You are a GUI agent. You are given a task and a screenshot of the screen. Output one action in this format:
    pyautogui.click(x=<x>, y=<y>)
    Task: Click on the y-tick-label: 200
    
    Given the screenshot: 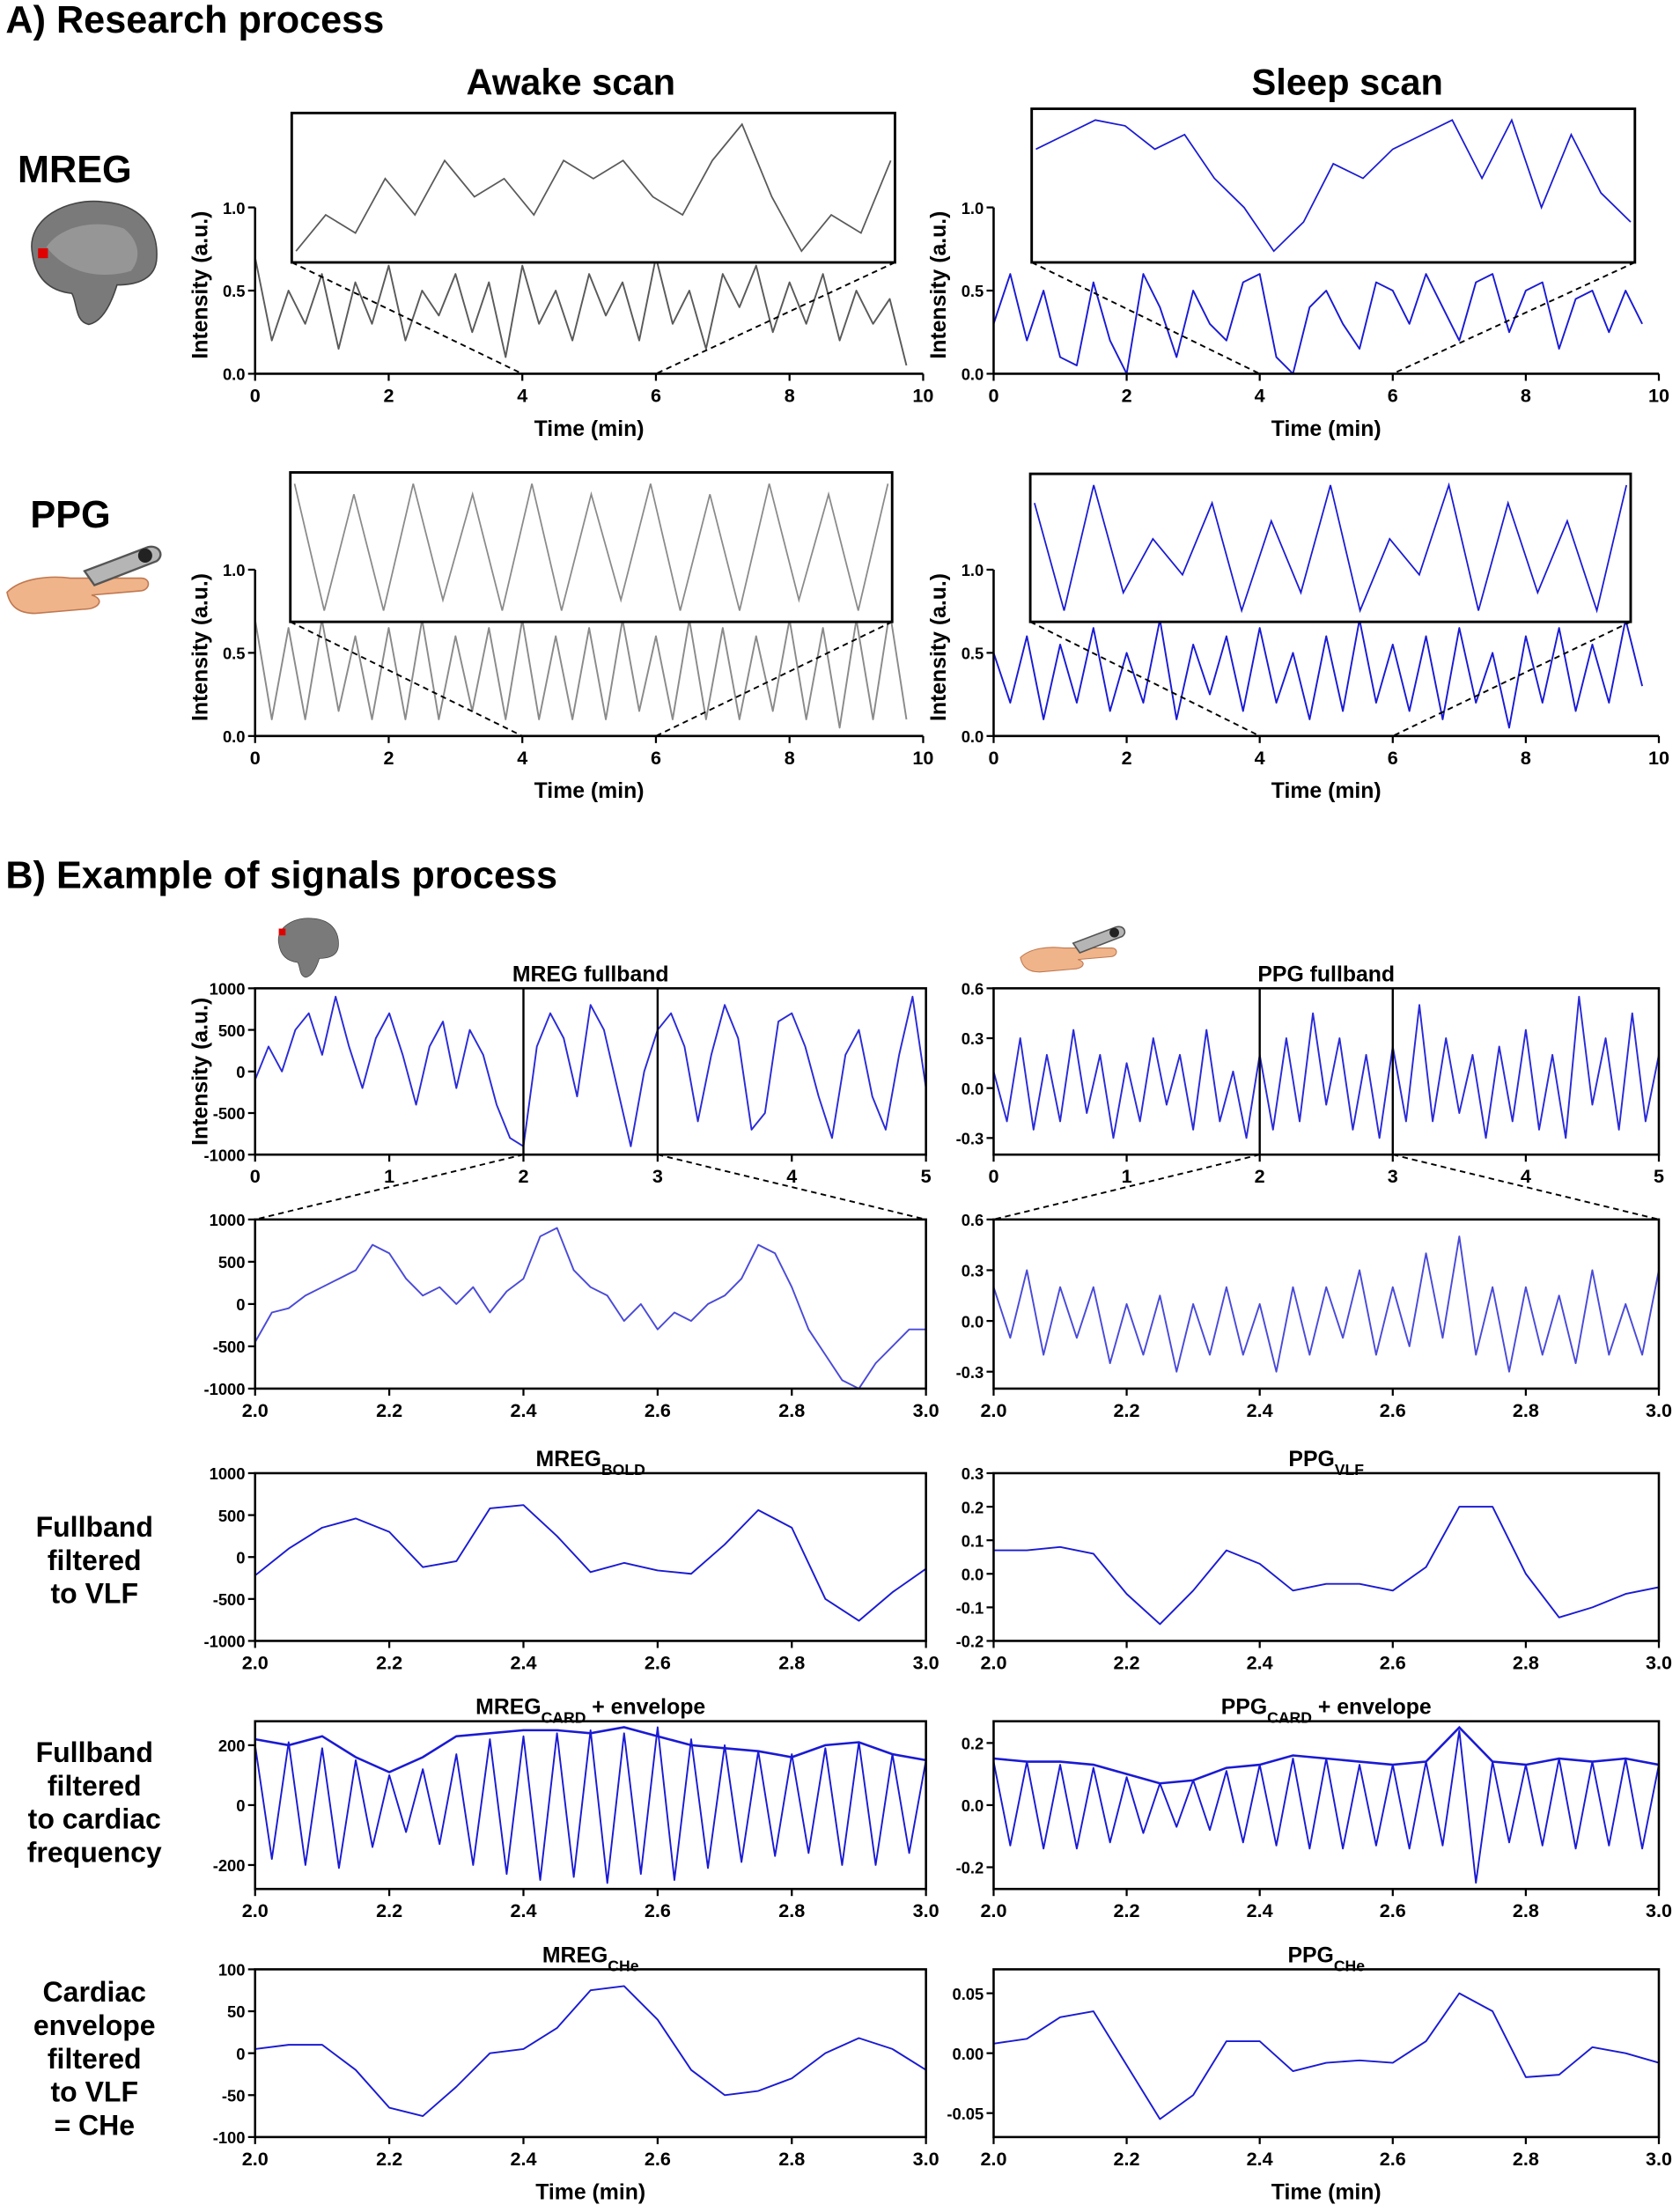 What is the action you would take?
    pyautogui.click(x=232, y=1745)
    